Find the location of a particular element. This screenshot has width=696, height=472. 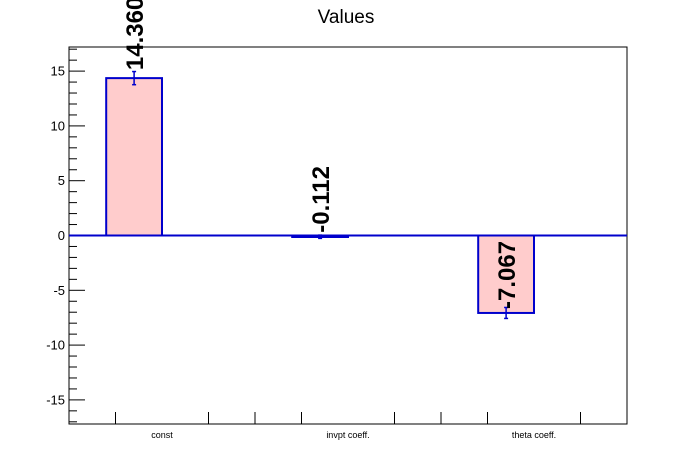

y-tick-label: 0 is located at coordinates (61, 235).